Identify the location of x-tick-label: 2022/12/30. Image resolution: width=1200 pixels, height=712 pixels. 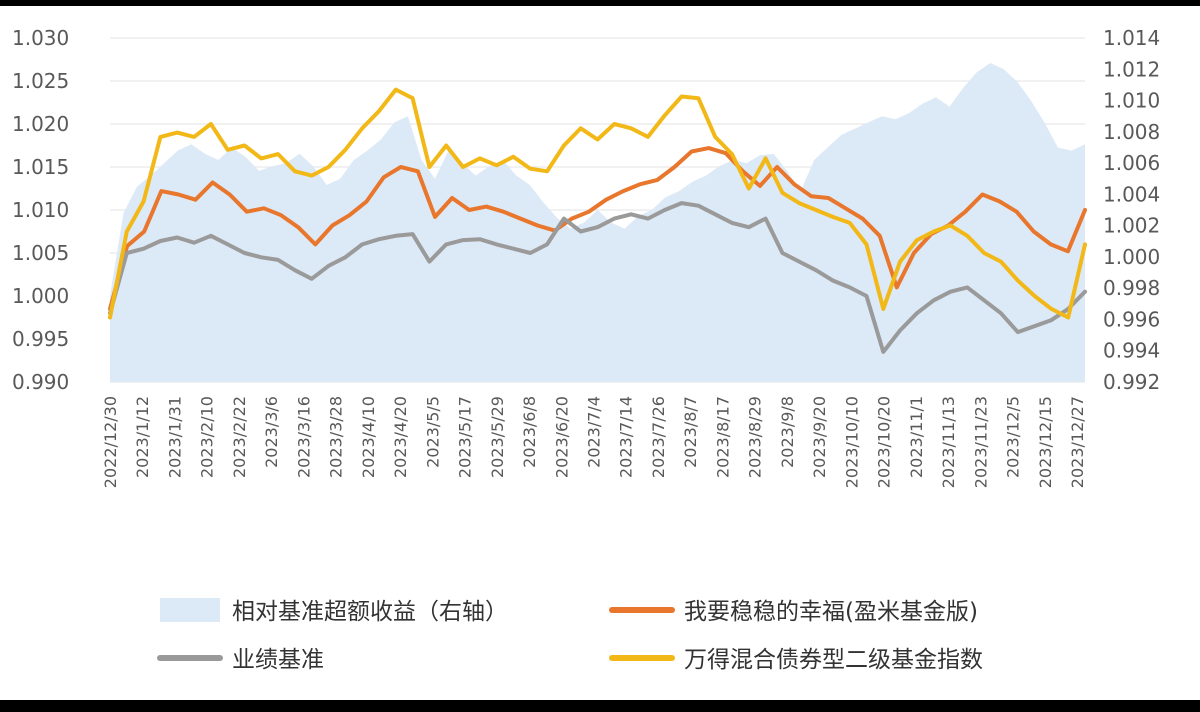
(110, 442).